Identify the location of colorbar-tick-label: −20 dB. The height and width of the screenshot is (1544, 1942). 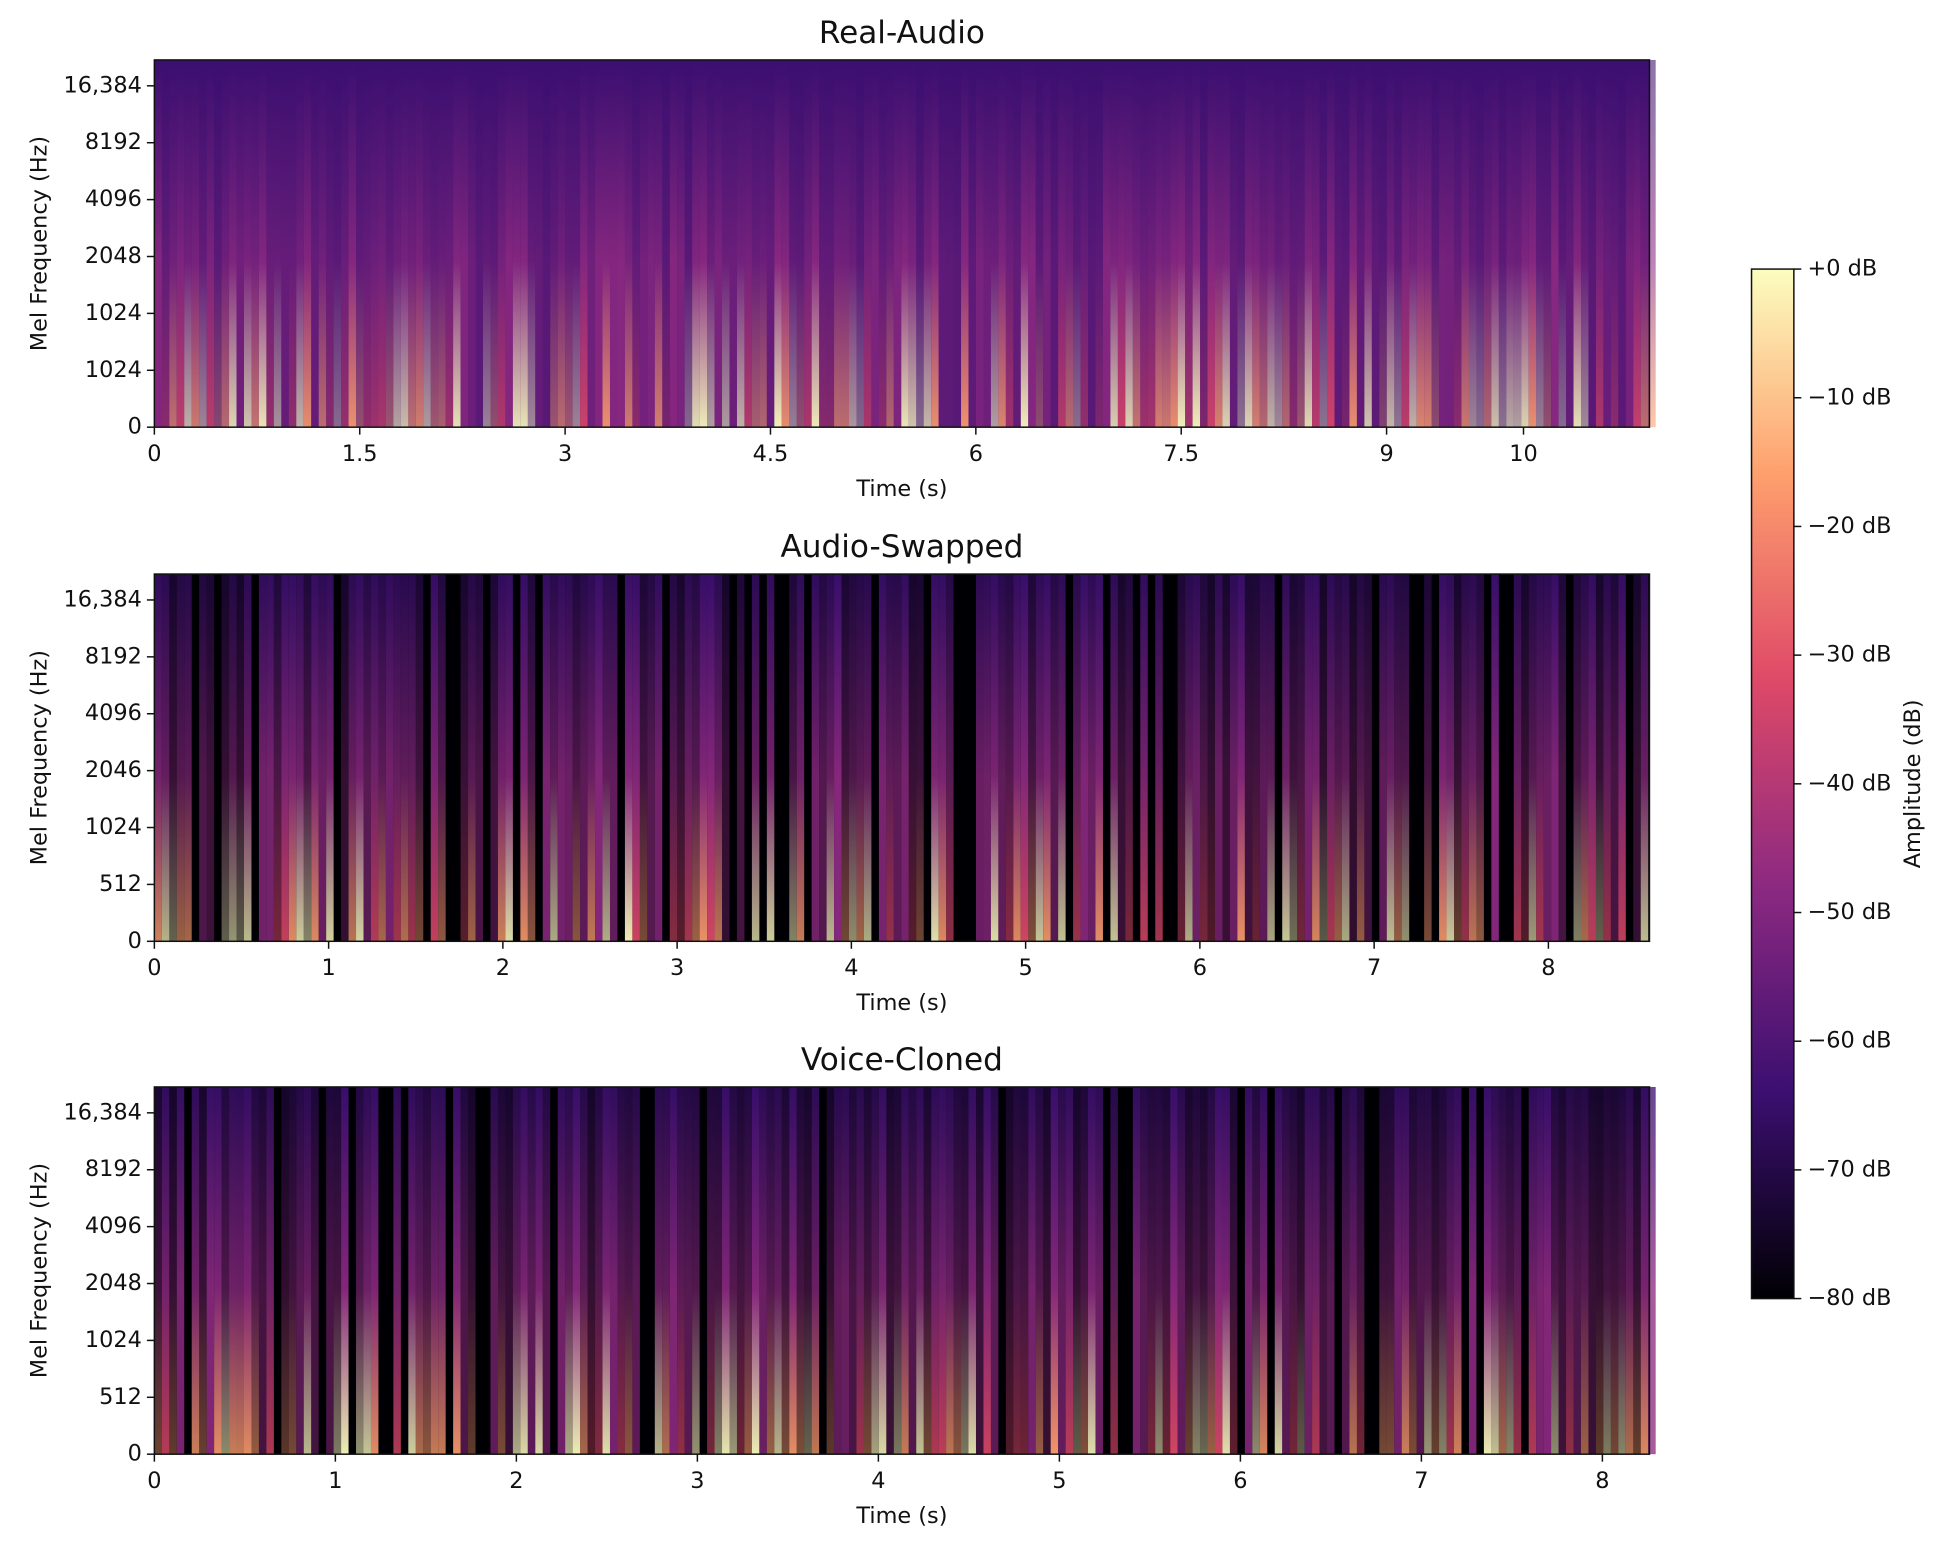
(1850, 526).